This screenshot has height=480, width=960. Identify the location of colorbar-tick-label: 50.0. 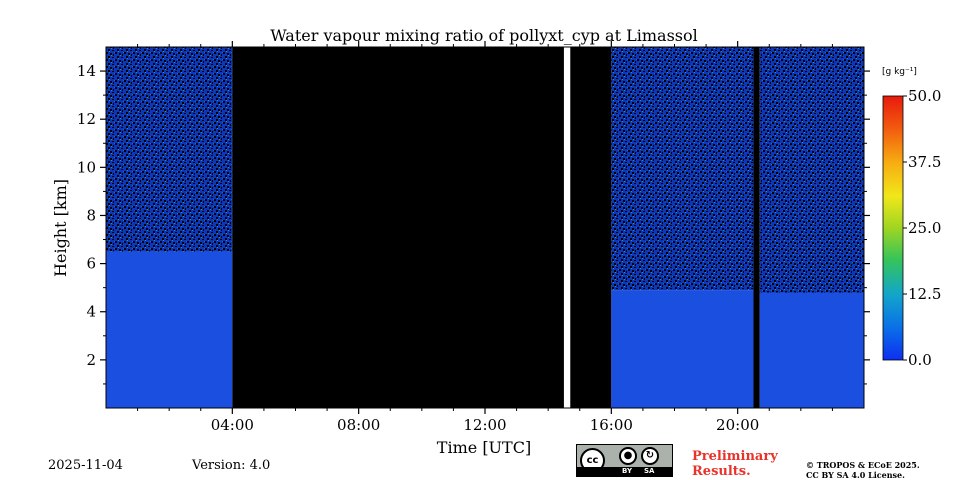
(924, 96).